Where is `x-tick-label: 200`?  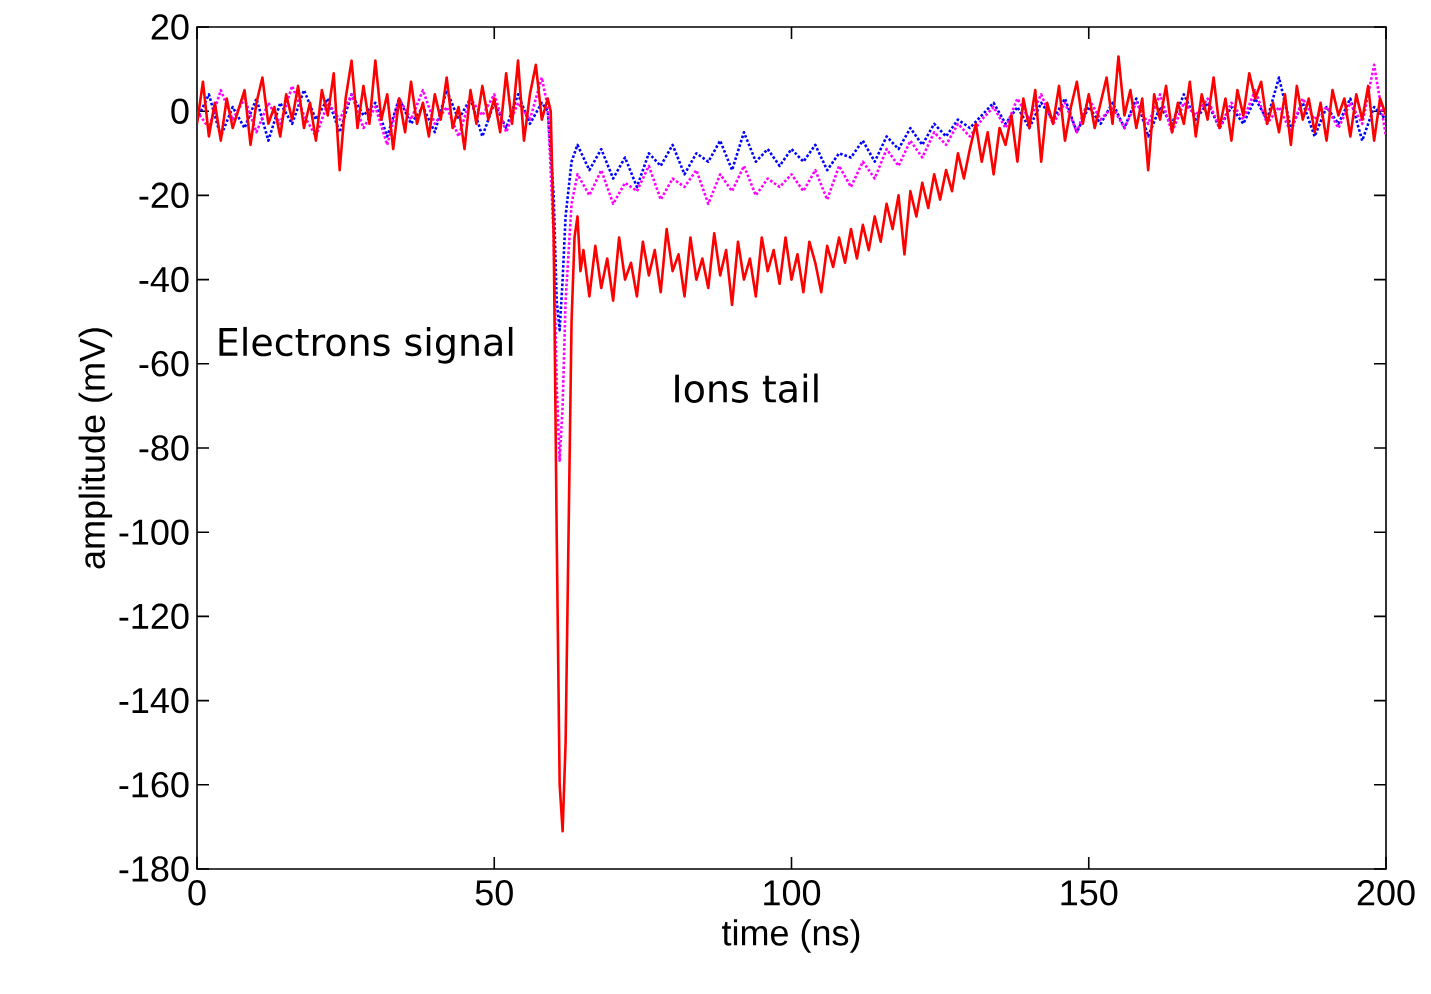
x-tick-label: 200 is located at coordinates (1386, 893).